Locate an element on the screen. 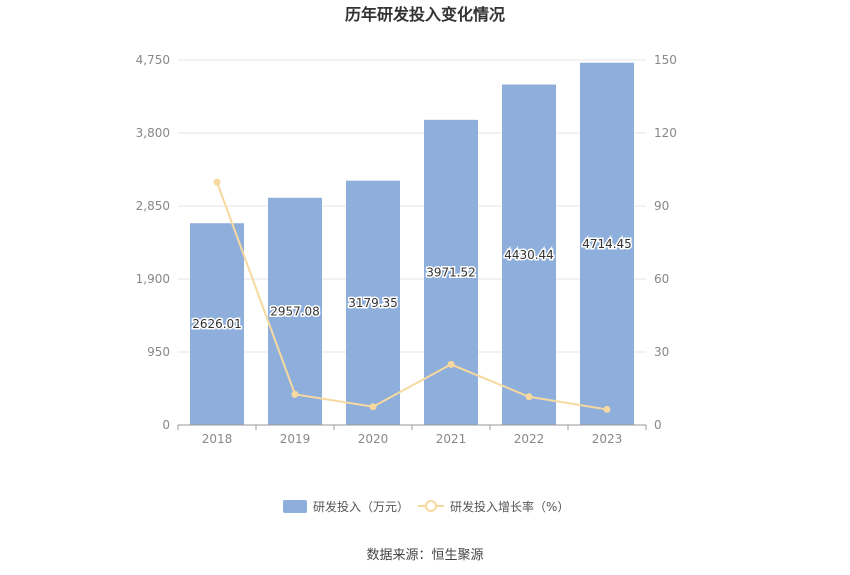 This screenshot has width=850, height=575. bar-value-label: 3971.52 is located at coordinates (451, 272).